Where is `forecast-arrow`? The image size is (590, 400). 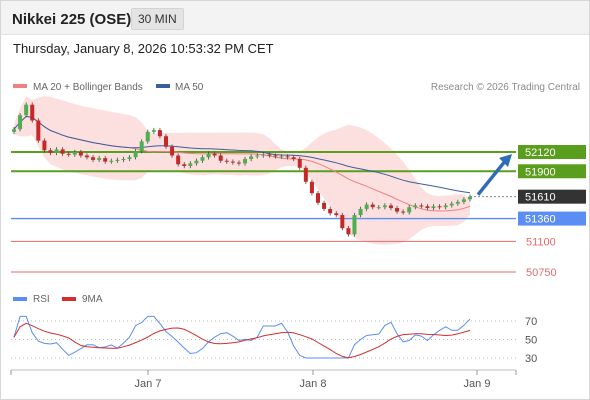 forecast-arrow is located at coordinates (494, 175).